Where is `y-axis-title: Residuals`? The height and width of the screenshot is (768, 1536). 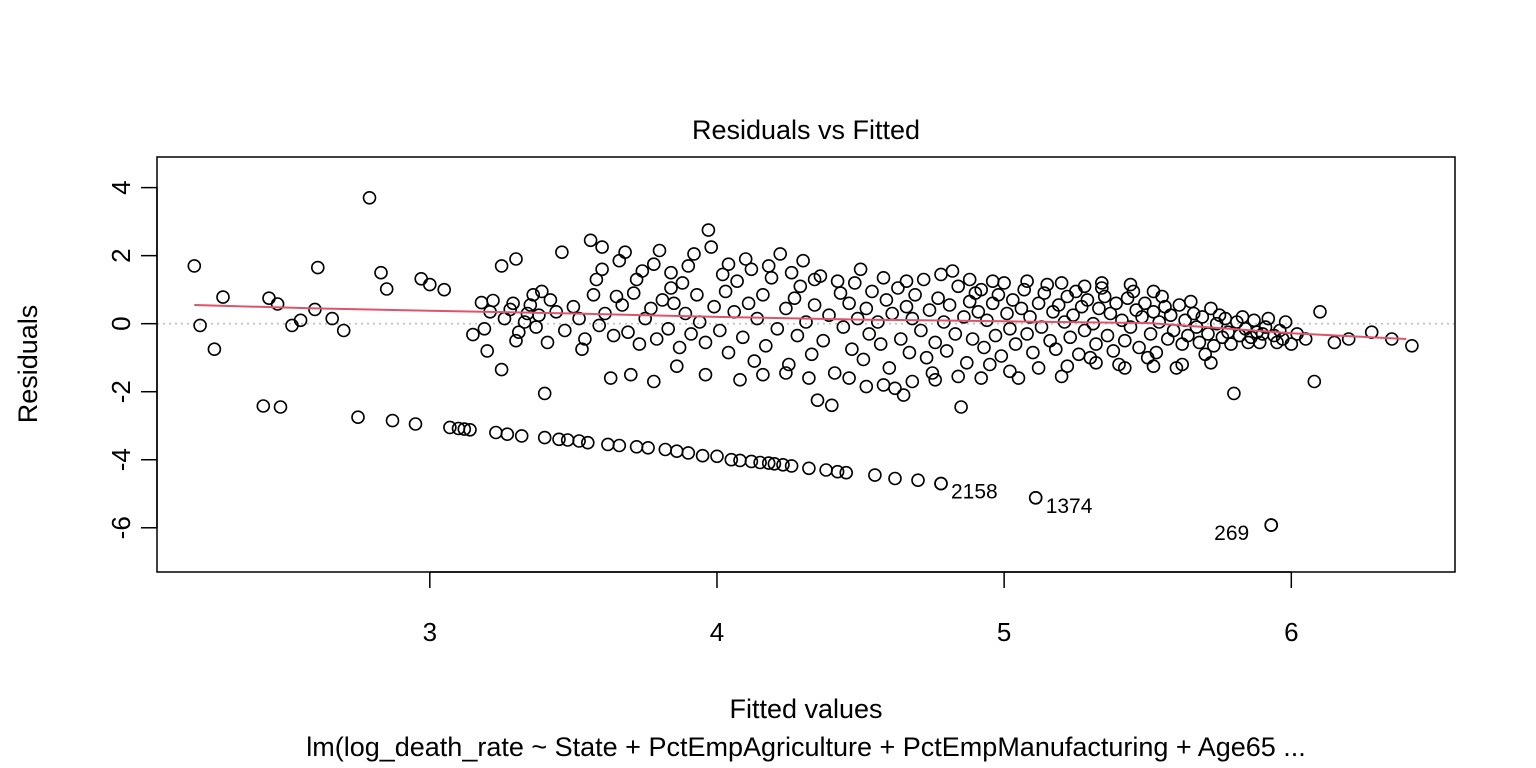 y-axis-title: Residuals is located at coordinates (28, 364).